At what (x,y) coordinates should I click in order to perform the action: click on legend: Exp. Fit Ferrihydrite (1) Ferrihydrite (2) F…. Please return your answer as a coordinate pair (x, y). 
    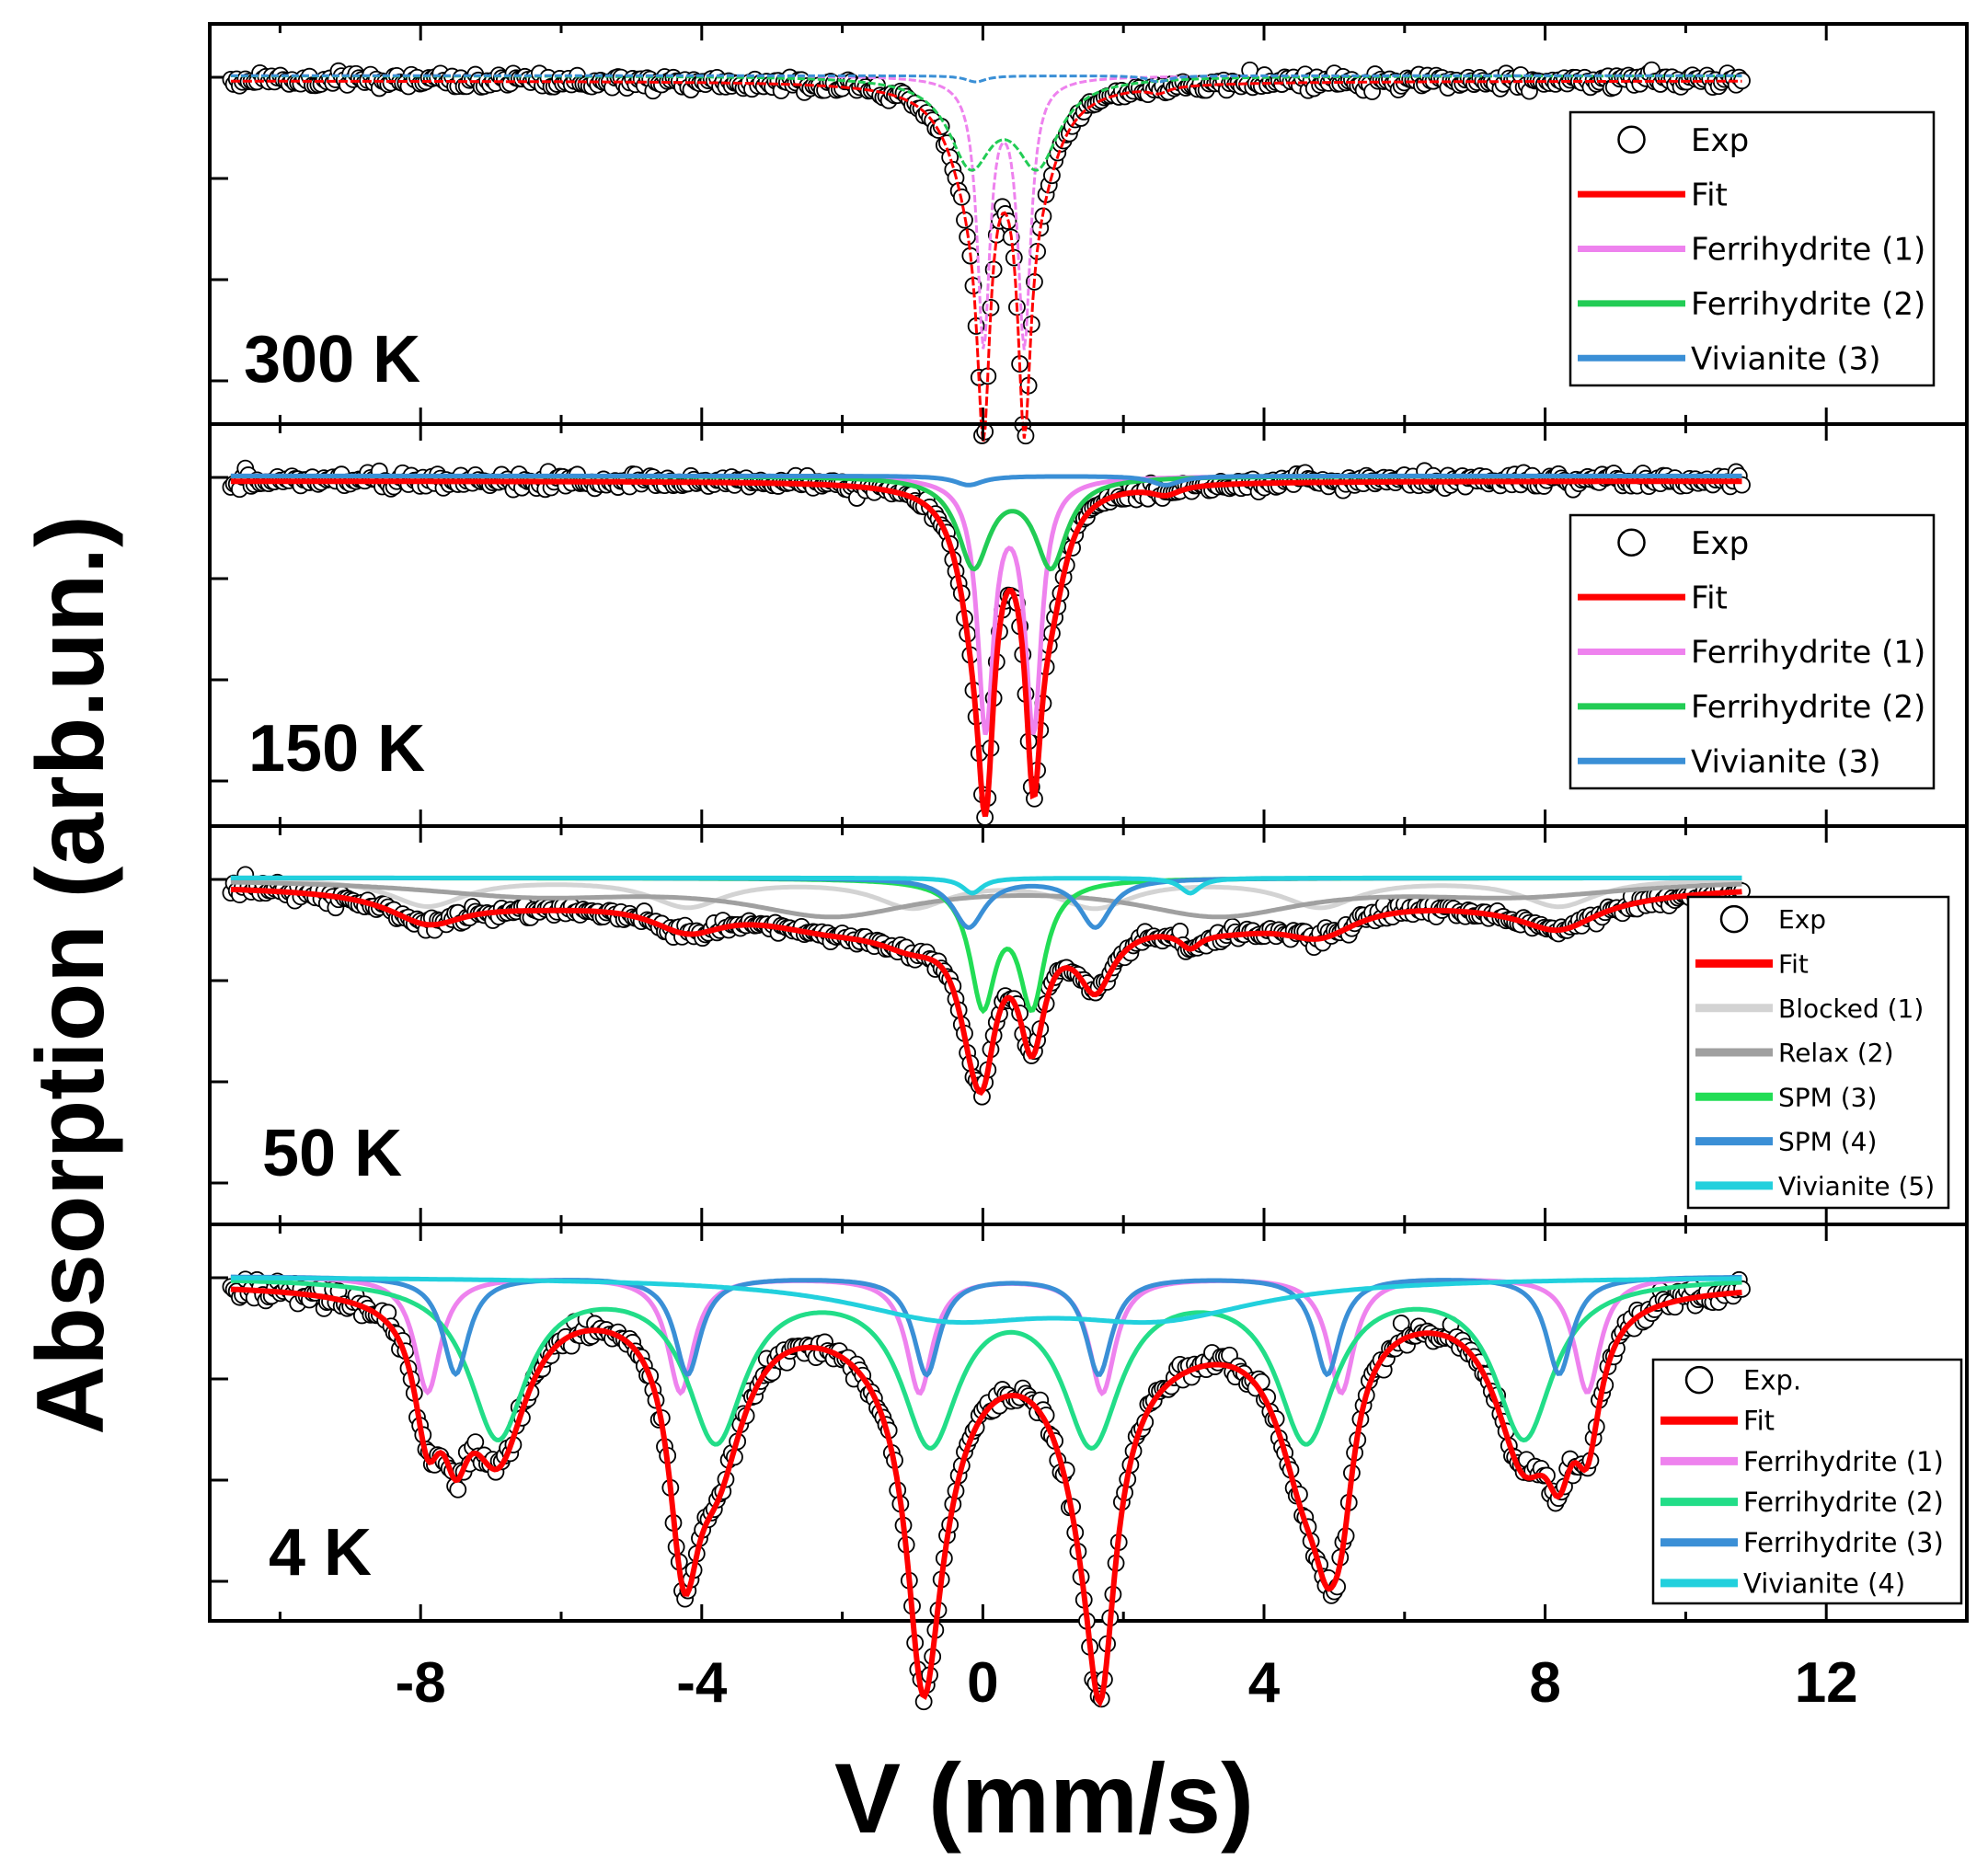
    Looking at the image, I should click on (1807, 1481).